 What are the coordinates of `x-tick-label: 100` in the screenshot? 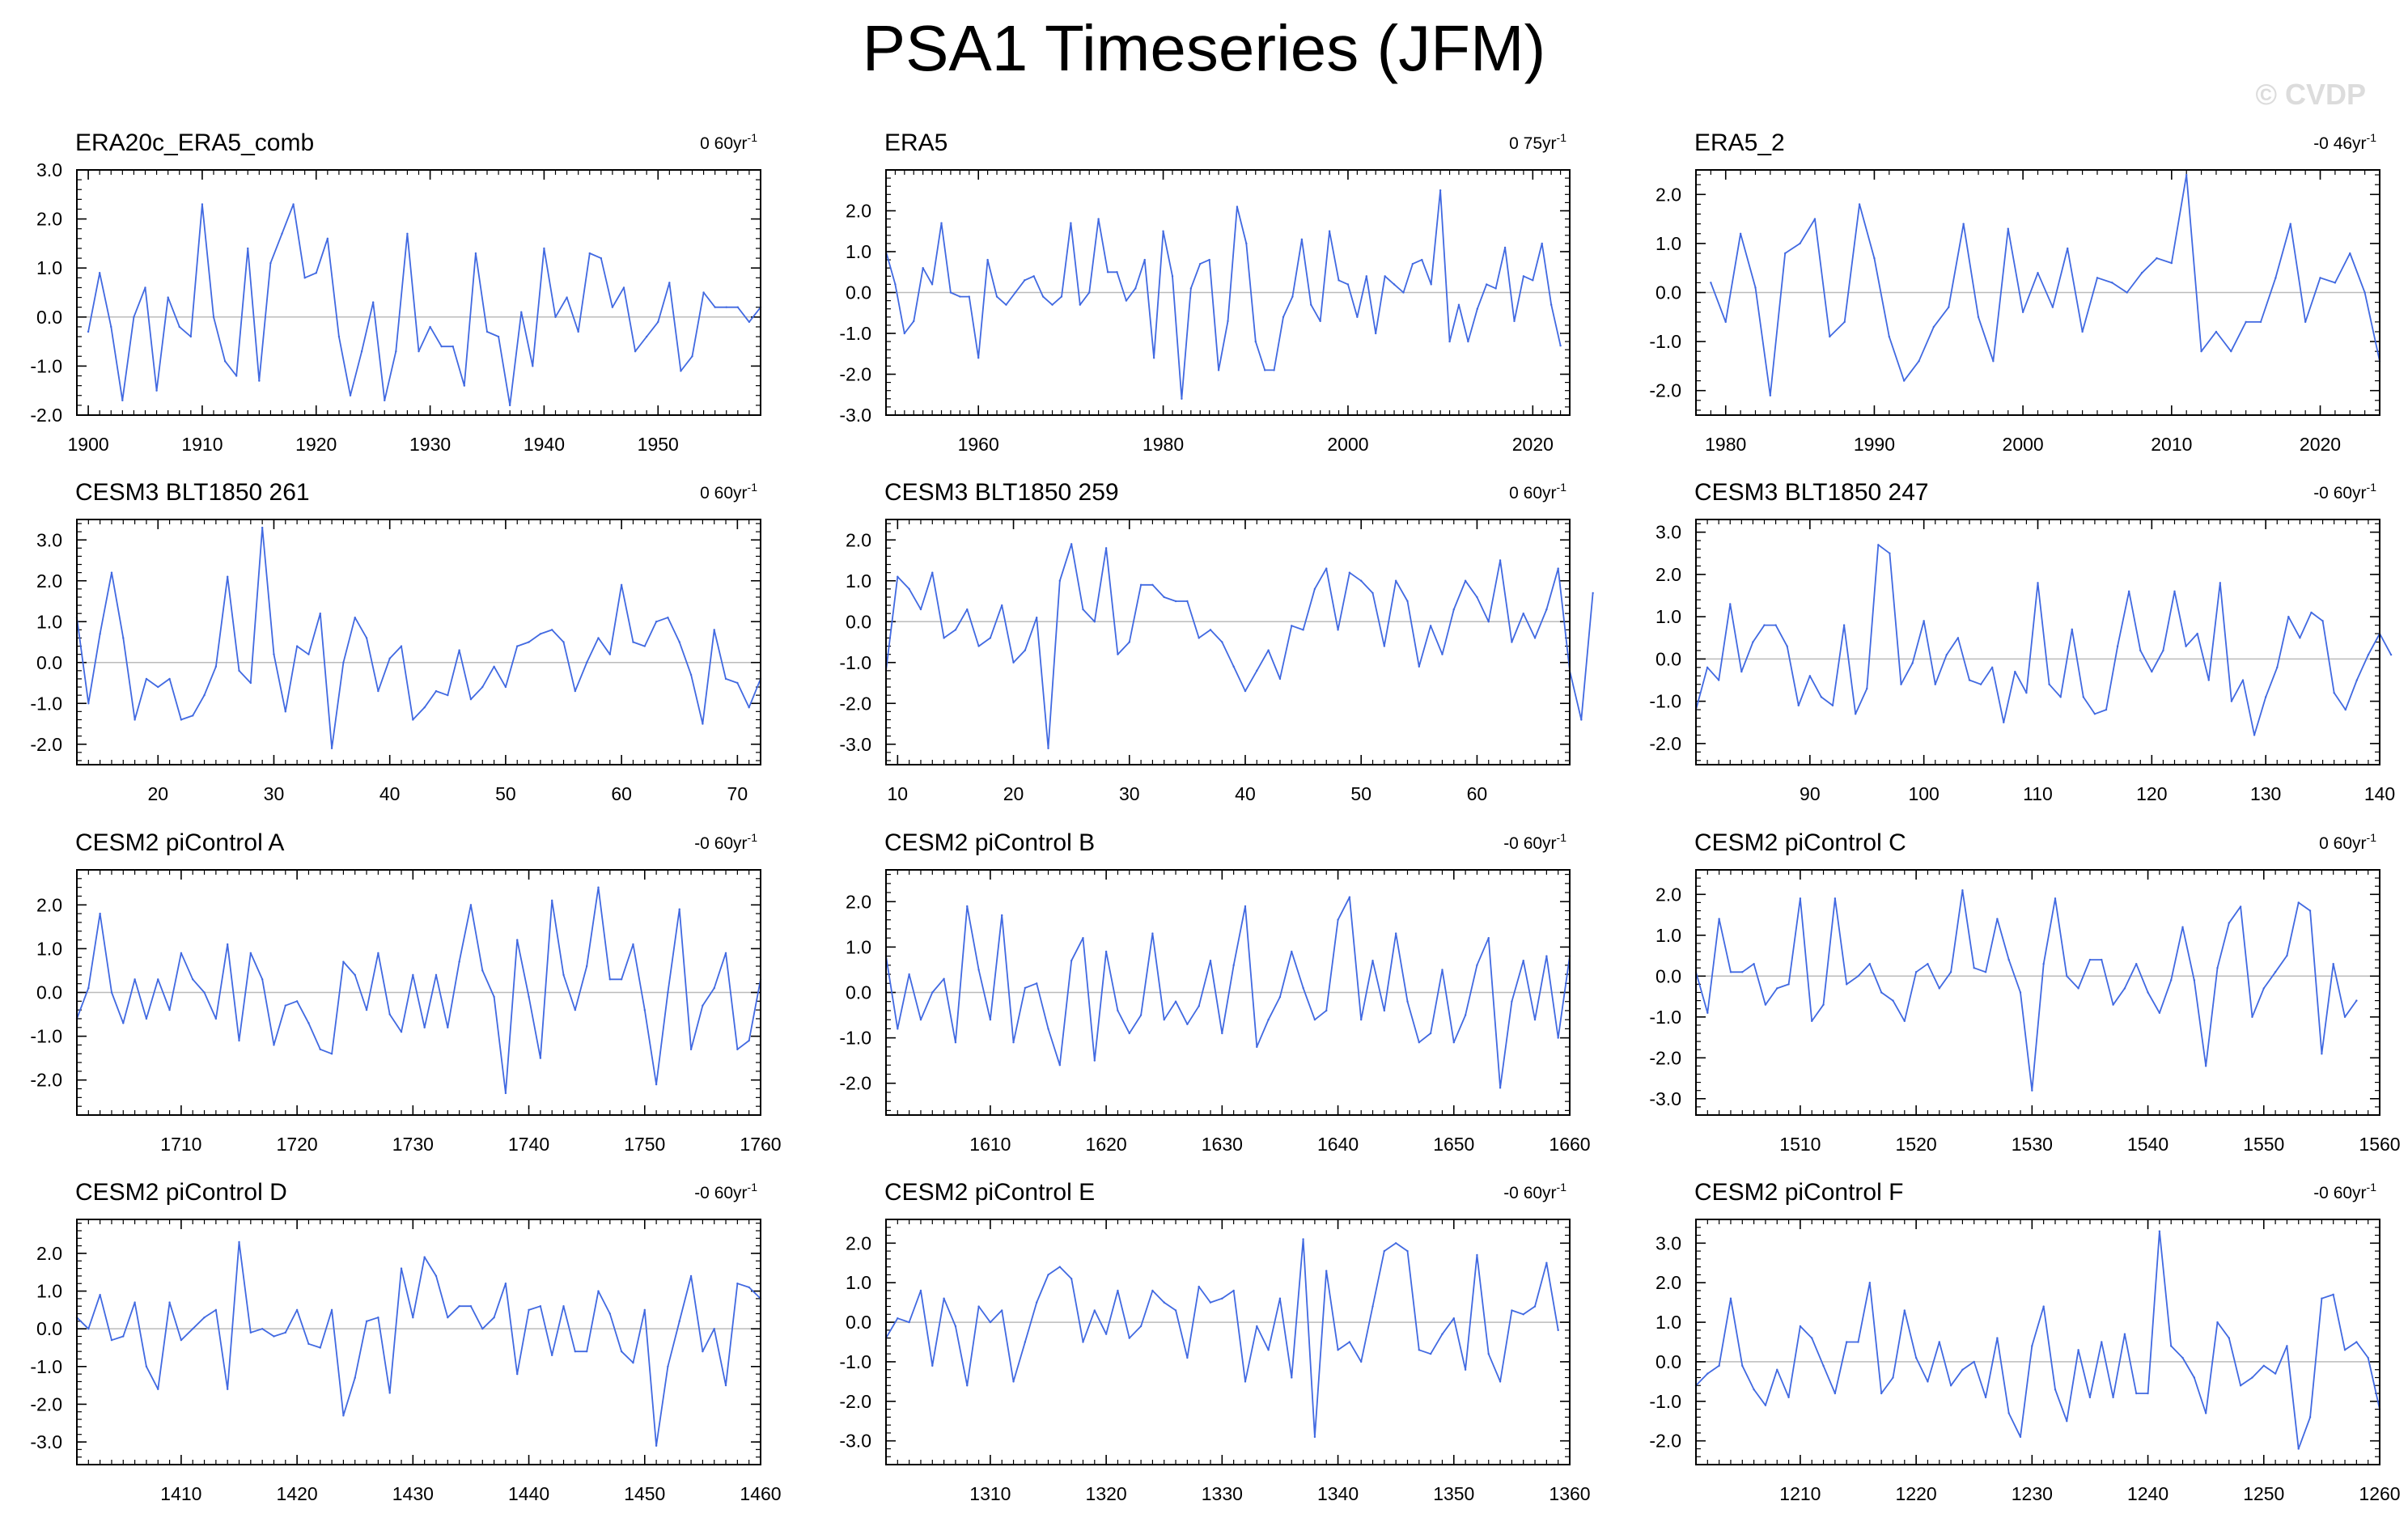 It's located at (1923, 793).